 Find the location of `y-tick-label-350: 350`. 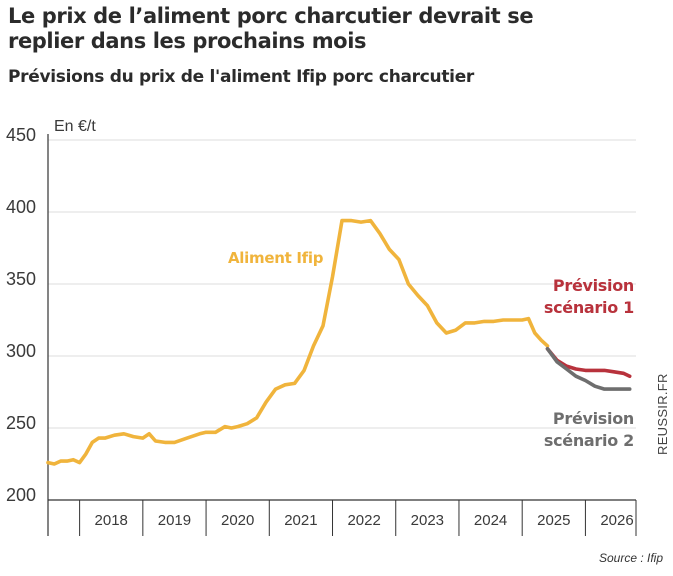

y-tick-label-350: 350 is located at coordinates (21, 279).